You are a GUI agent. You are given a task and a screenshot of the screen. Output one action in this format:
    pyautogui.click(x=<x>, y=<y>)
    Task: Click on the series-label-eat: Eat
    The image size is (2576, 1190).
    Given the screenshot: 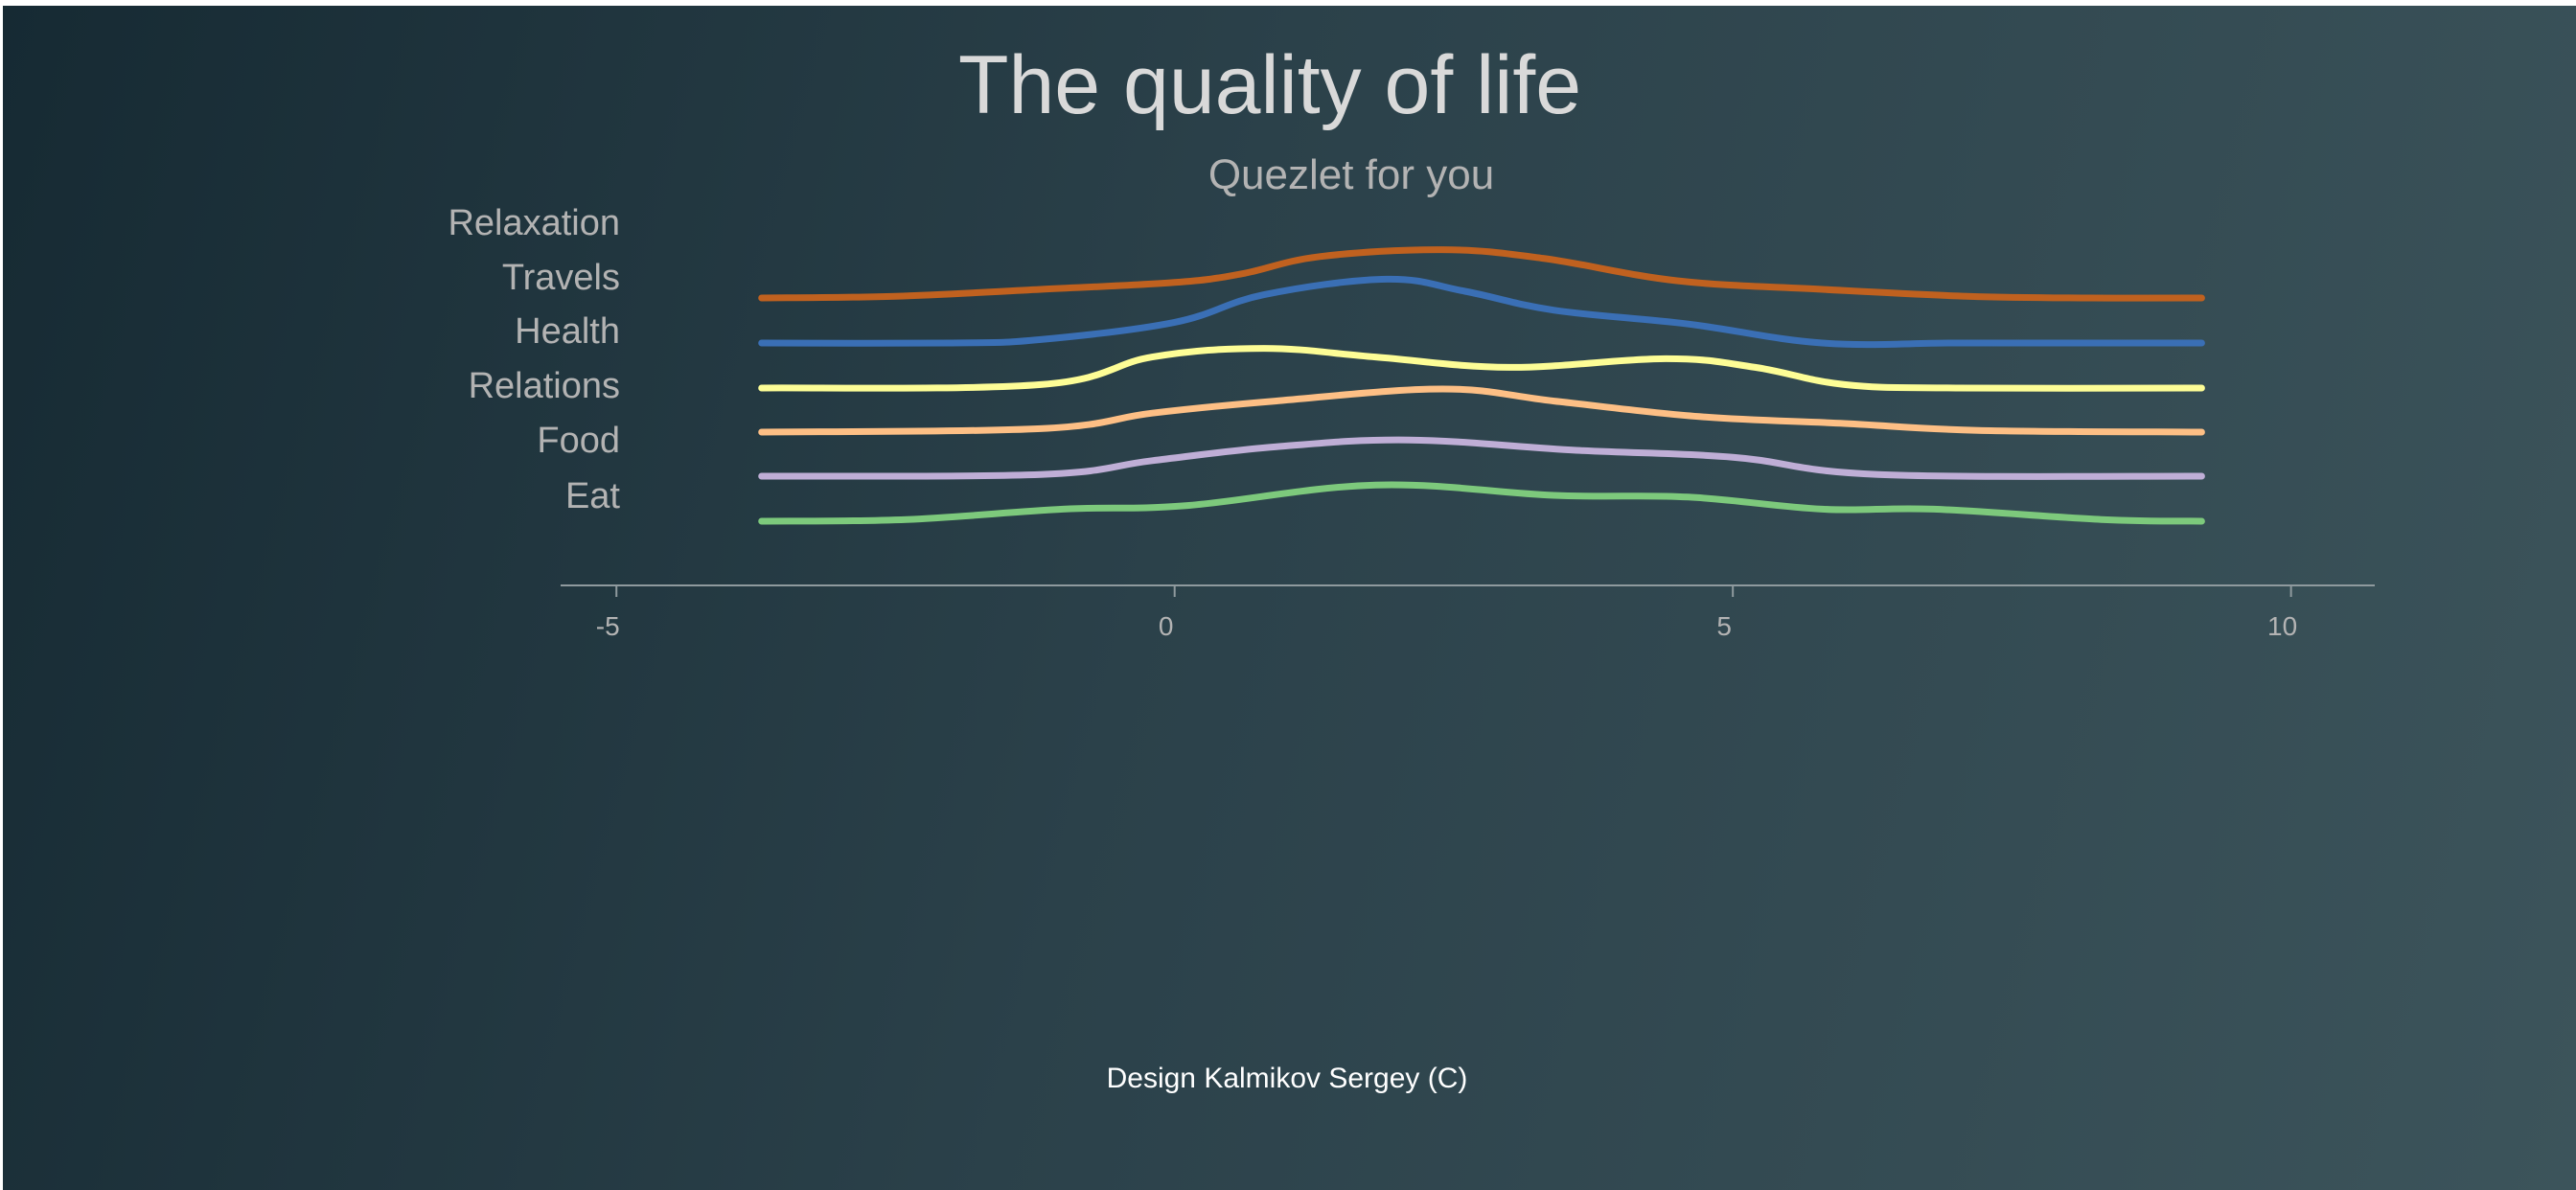 What is the action you would take?
    pyautogui.click(x=592, y=496)
    